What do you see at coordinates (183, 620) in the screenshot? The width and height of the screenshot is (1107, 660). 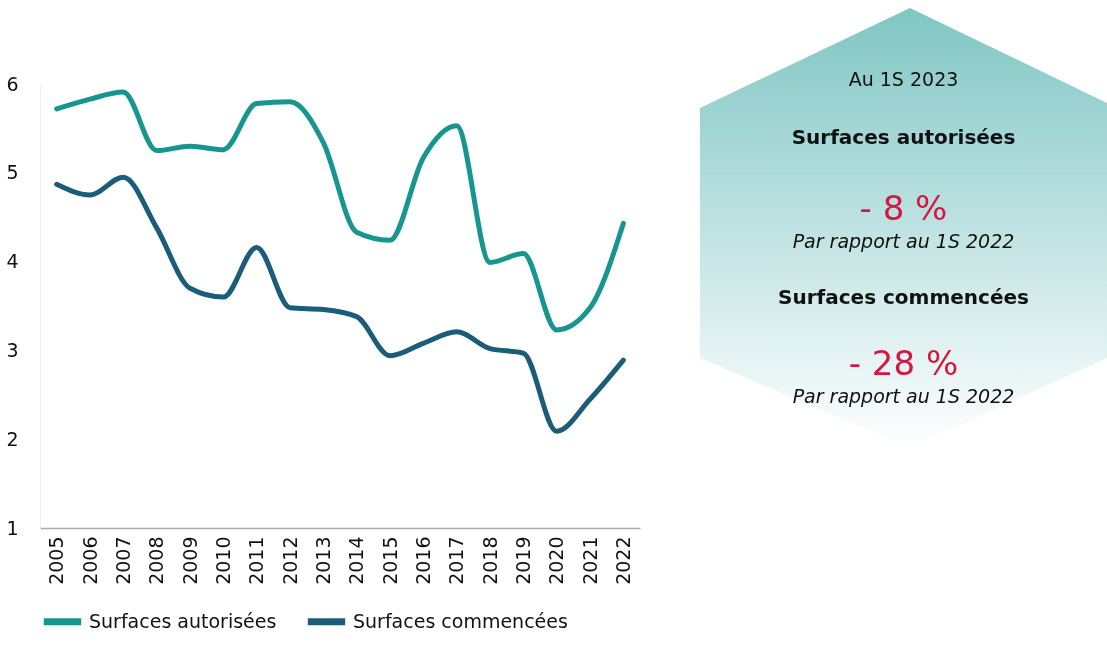 I see `legend-label: Surfaces autorisées` at bounding box center [183, 620].